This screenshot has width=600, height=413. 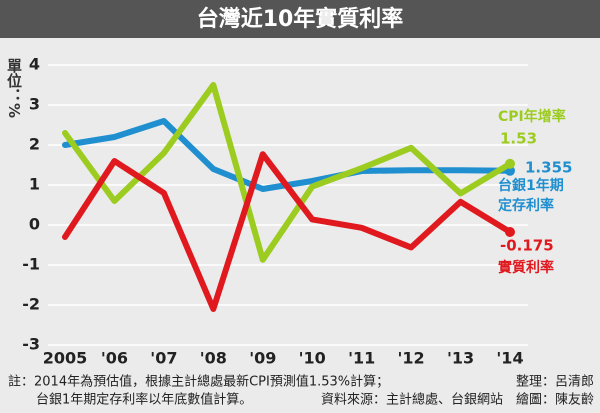 I want to click on y-tick-label: 2, so click(x=34, y=144).